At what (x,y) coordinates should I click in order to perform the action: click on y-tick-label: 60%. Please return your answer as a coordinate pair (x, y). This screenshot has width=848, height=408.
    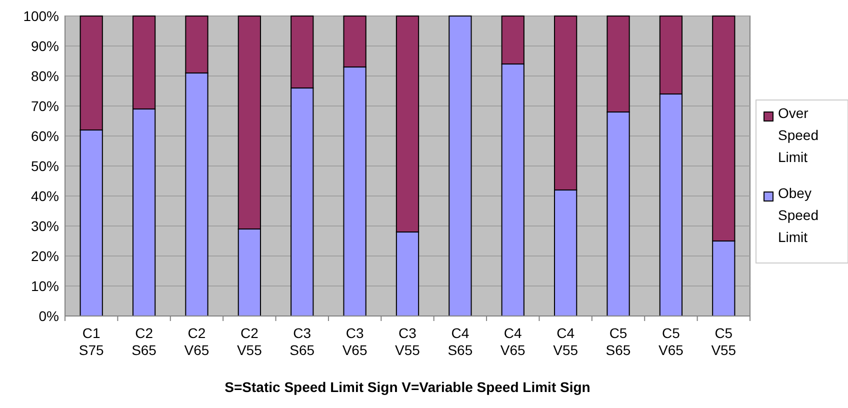
    Looking at the image, I should click on (44, 136).